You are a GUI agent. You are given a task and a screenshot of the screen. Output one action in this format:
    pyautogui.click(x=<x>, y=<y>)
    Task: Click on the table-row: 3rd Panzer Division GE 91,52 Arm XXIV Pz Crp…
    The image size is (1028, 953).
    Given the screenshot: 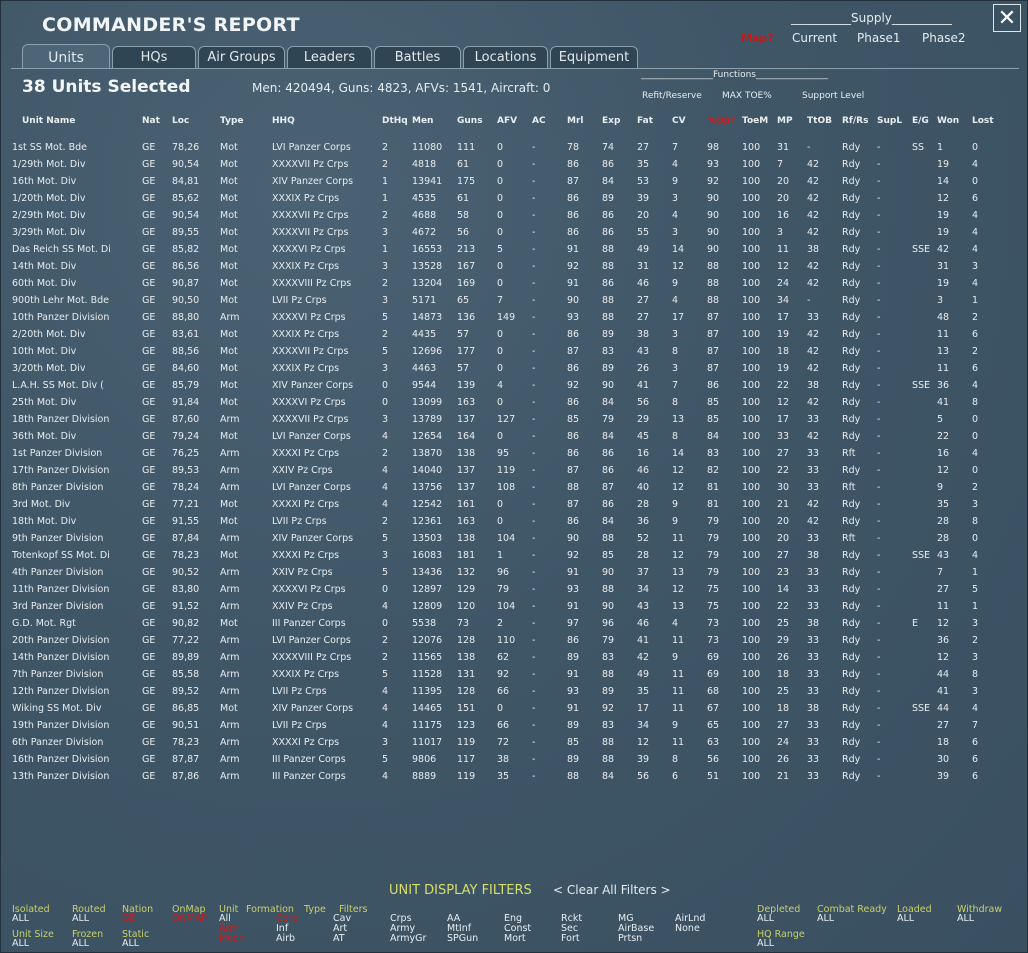 What is the action you would take?
    pyautogui.click(x=511, y=607)
    